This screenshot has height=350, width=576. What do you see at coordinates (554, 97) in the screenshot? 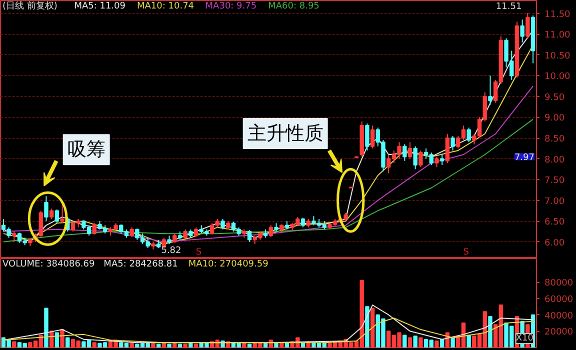
I see `y-tick-label: 9.50` at bounding box center [554, 97].